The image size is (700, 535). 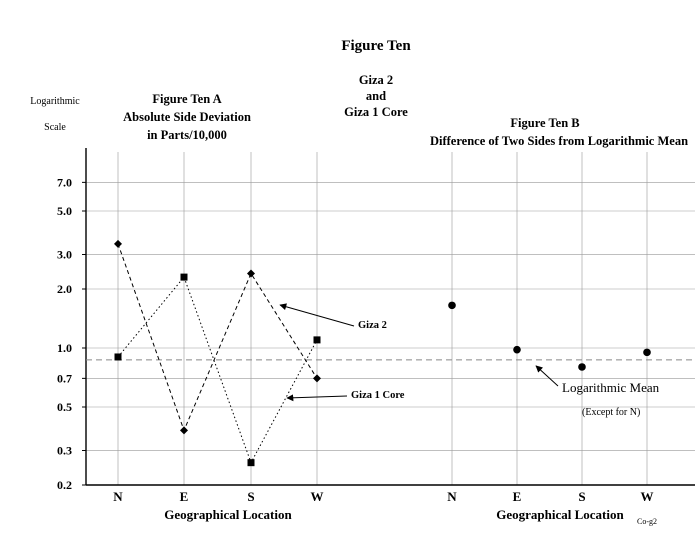 I want to click on y-tick-label: 1.0, so click(x=64, y=348).